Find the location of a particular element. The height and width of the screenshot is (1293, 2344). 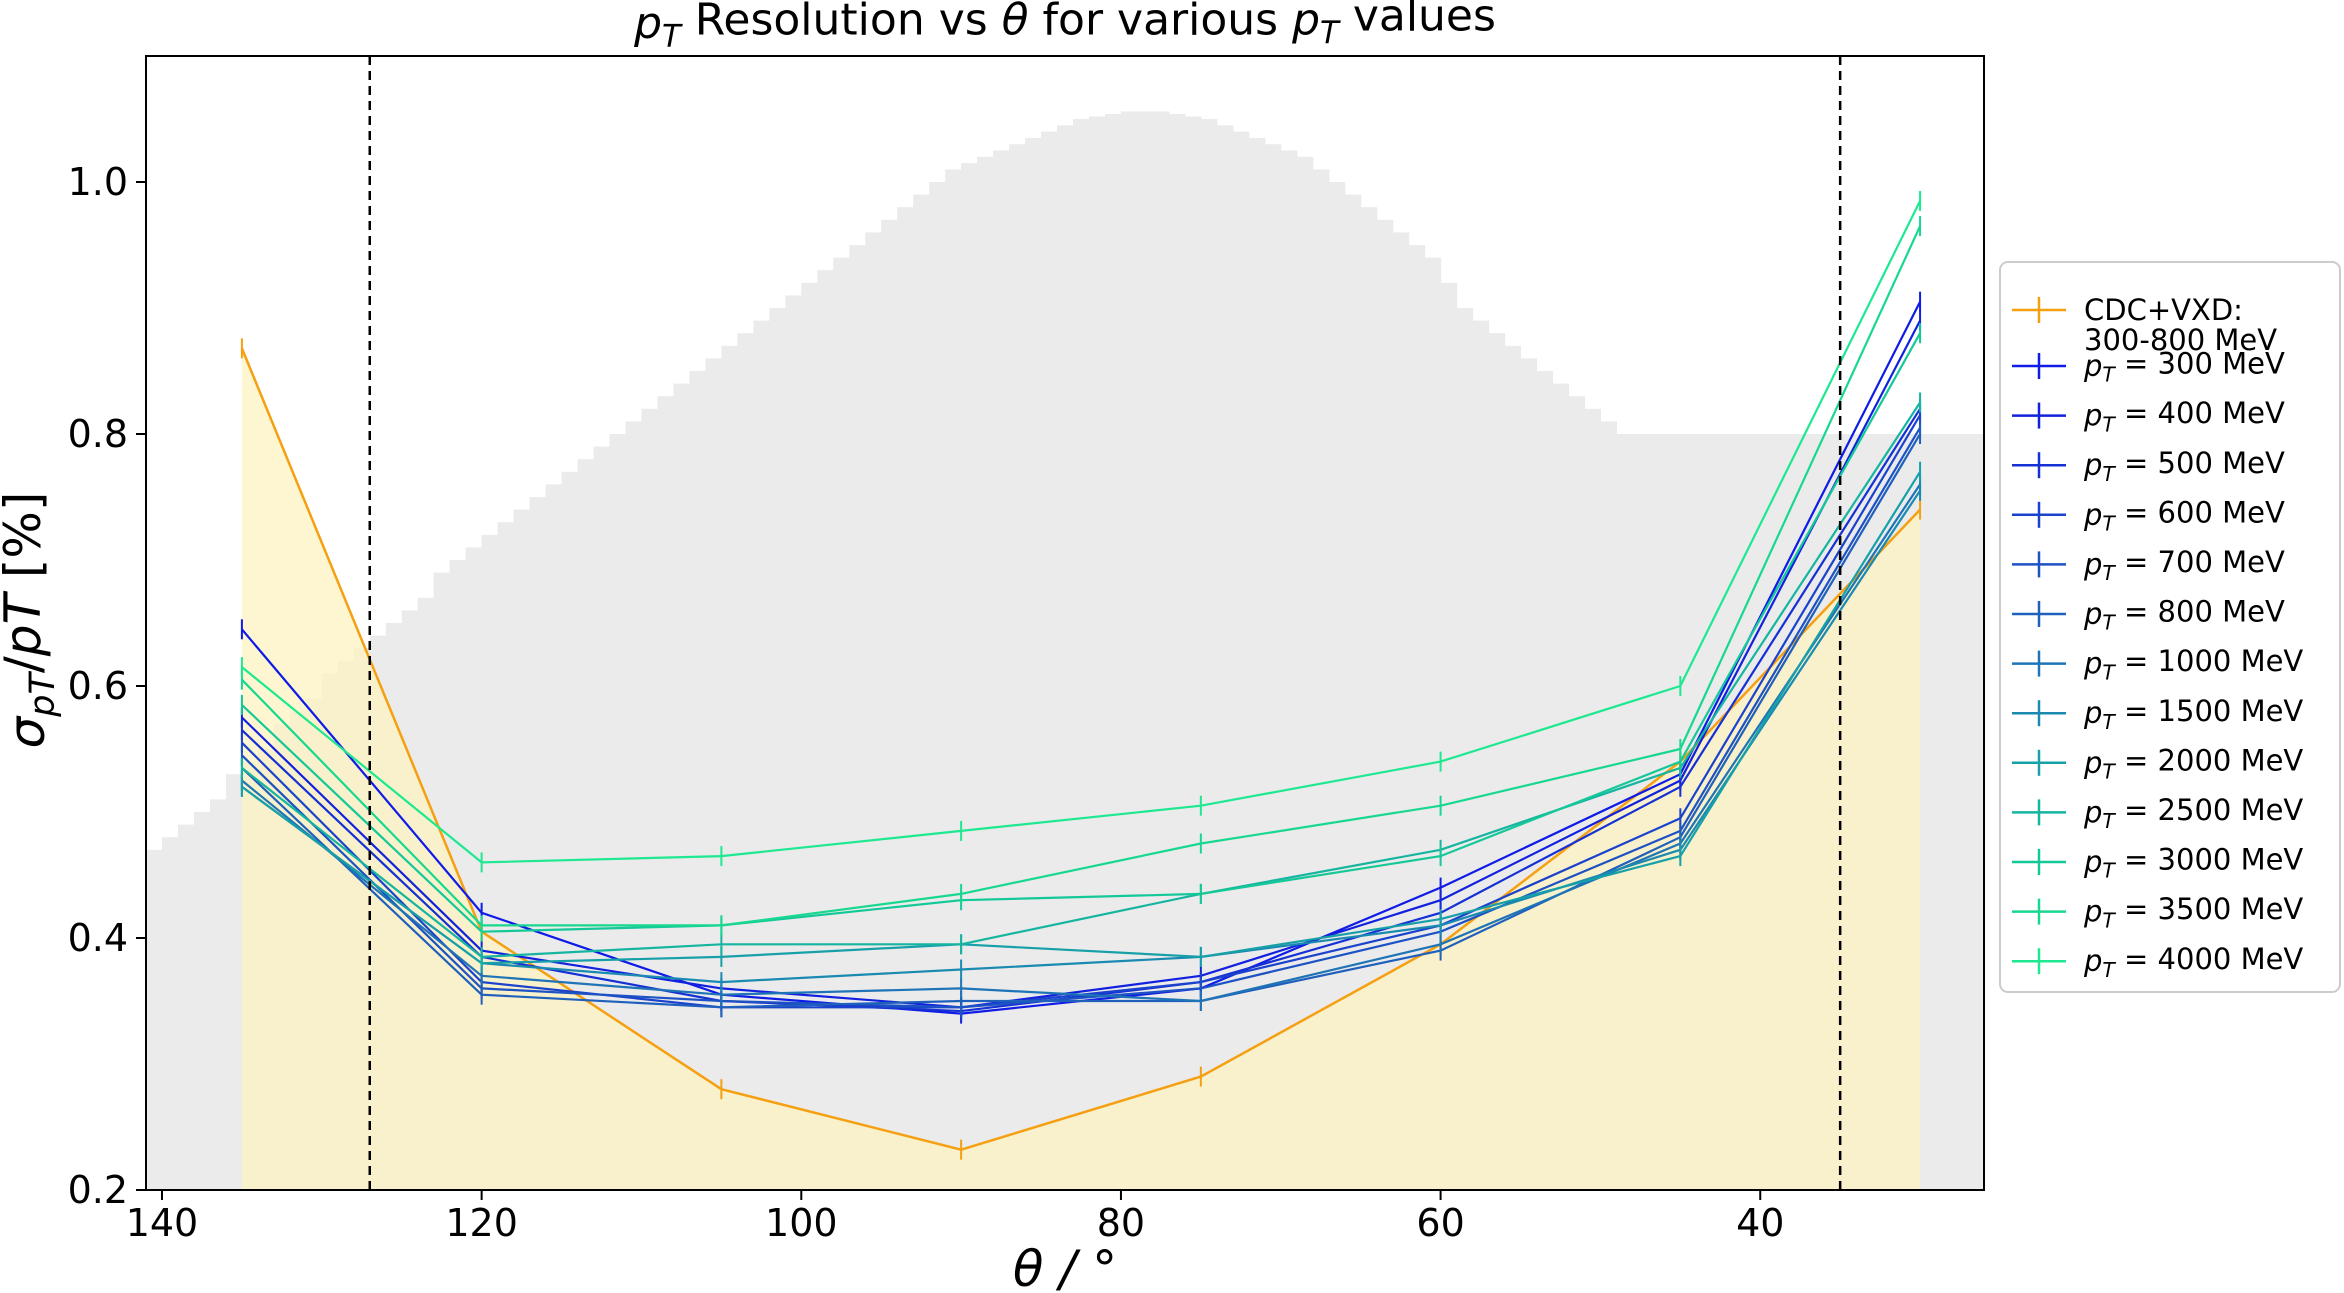

legend-label: pT​ = 2000 MeV is located at coordinates (2193, 763).